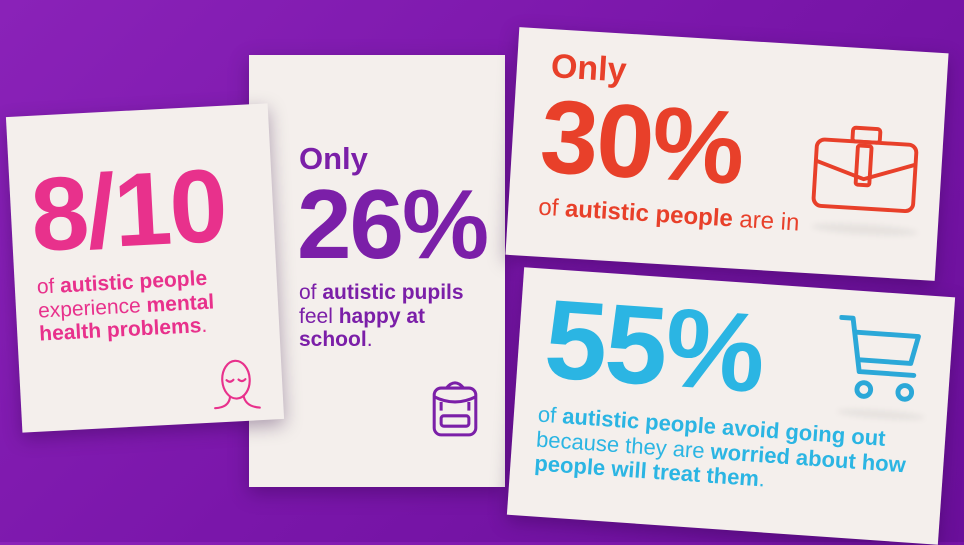  Describe the element at coordinates (865, 169) in the screenshot. I see `briefcase-icon` at that location.